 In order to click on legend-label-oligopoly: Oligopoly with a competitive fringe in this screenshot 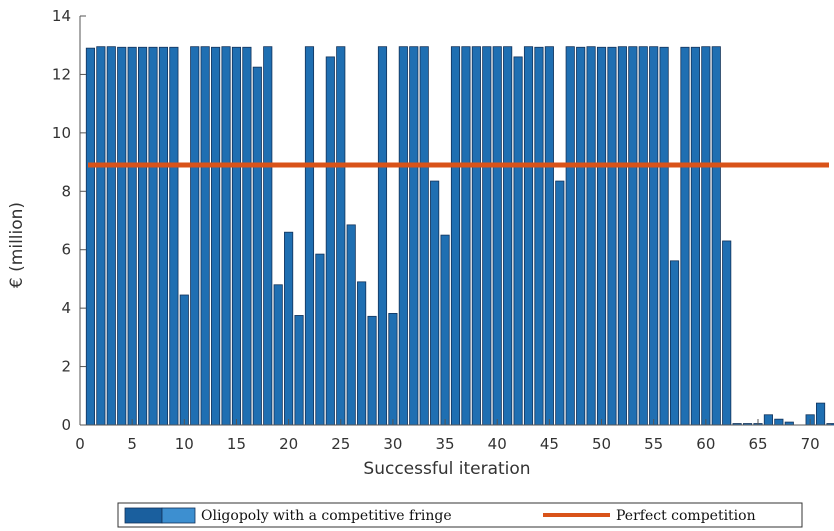, I will do `click(326, 516)`.